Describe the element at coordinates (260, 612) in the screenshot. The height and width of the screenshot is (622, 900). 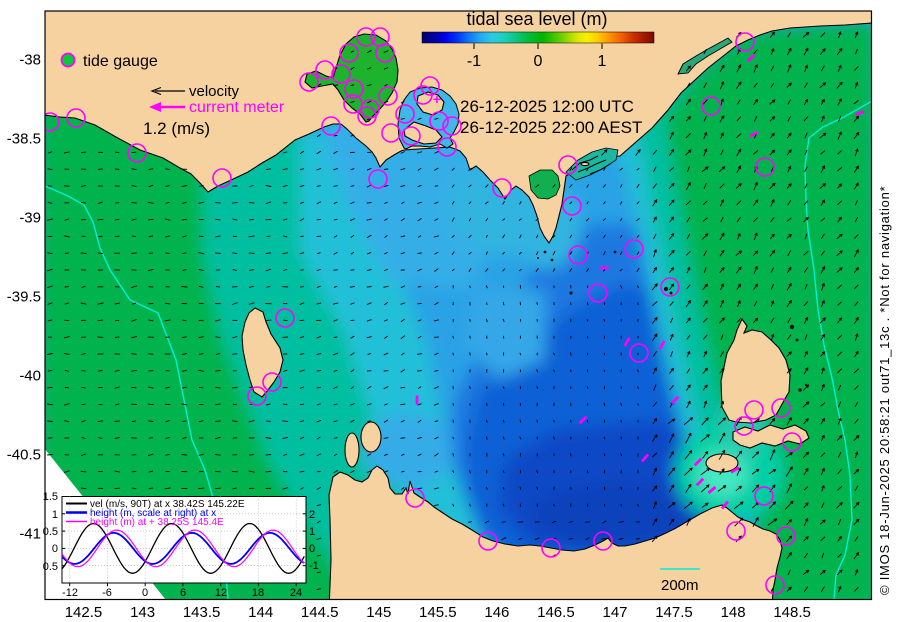
I see `svg-text: 144` at that location.